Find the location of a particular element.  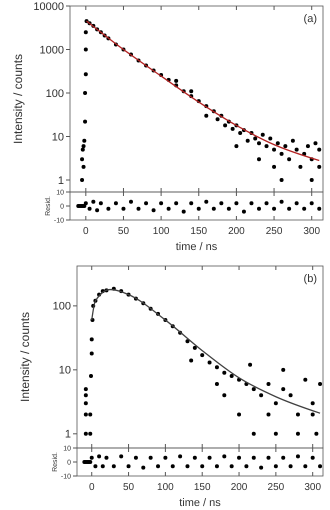

annotation: (a) is located at coordinates (310, 19).